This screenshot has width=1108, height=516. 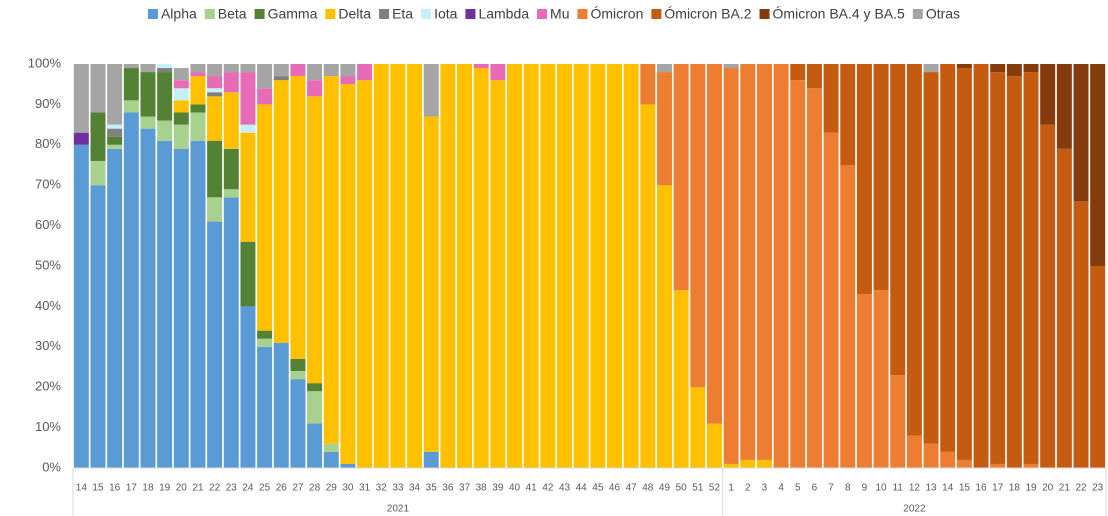 What do you see at coordinates (848, 488) in the screenshot?
I see `x-tick-label: 8` at bounding box center [848, 488].